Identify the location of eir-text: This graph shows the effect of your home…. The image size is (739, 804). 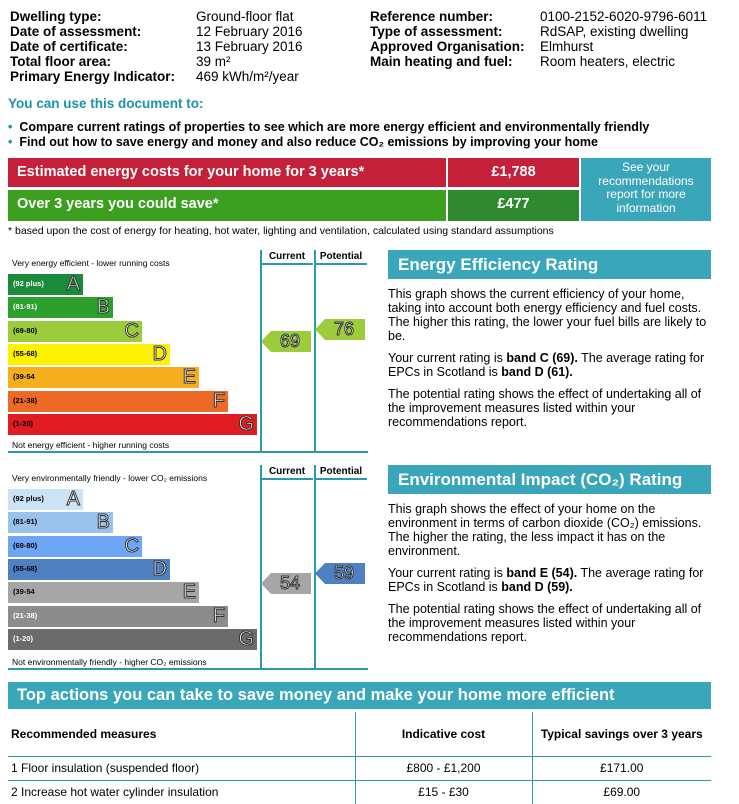
(546, 573).